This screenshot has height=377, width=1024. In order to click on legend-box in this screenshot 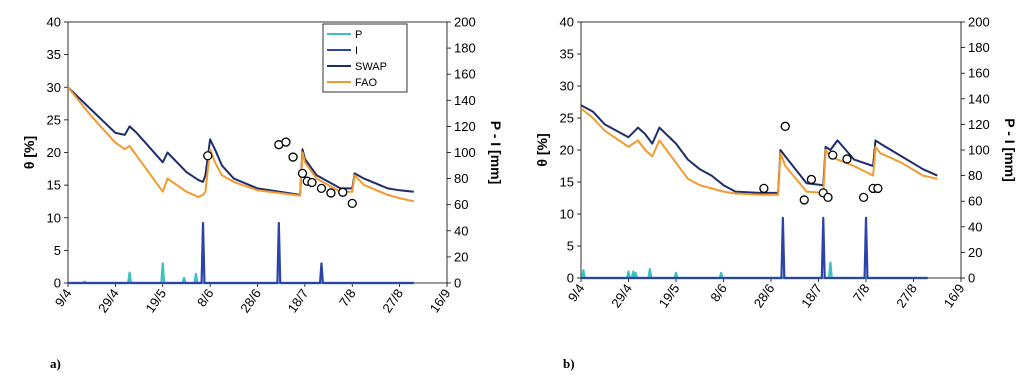, I will do `click(365, 58)`.